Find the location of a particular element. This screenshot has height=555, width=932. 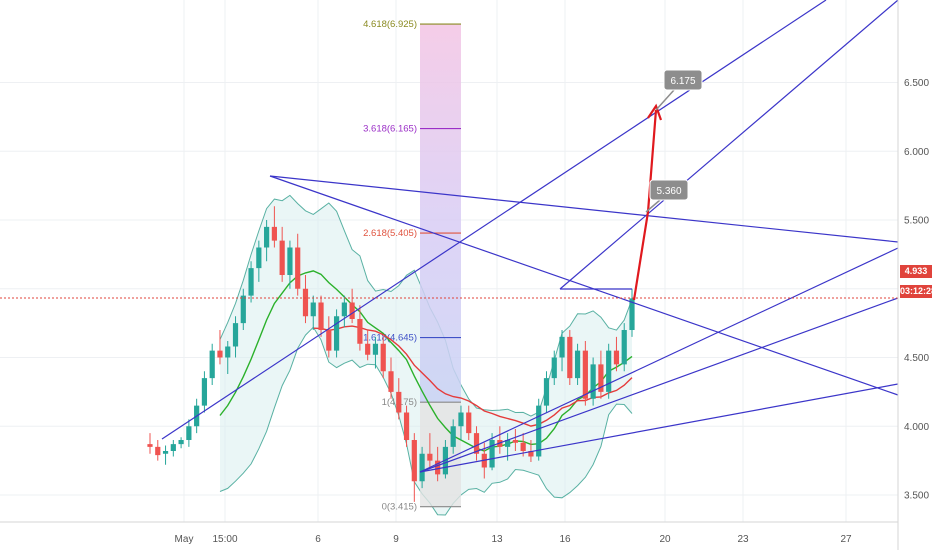

last-price-label: 4.933 is located at coordinates (916, 271).